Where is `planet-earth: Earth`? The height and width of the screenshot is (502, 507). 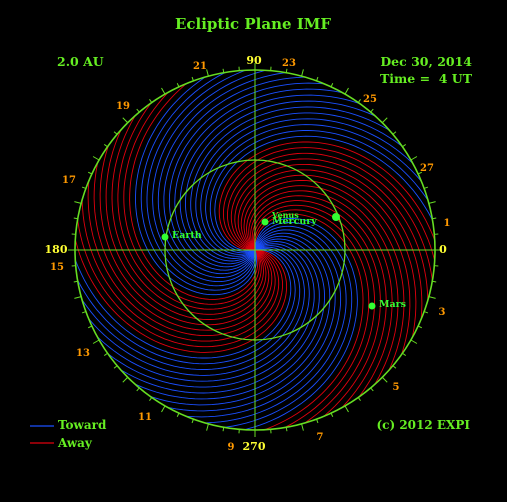
planet-earth: Earth is located at coordinates (181, 235).